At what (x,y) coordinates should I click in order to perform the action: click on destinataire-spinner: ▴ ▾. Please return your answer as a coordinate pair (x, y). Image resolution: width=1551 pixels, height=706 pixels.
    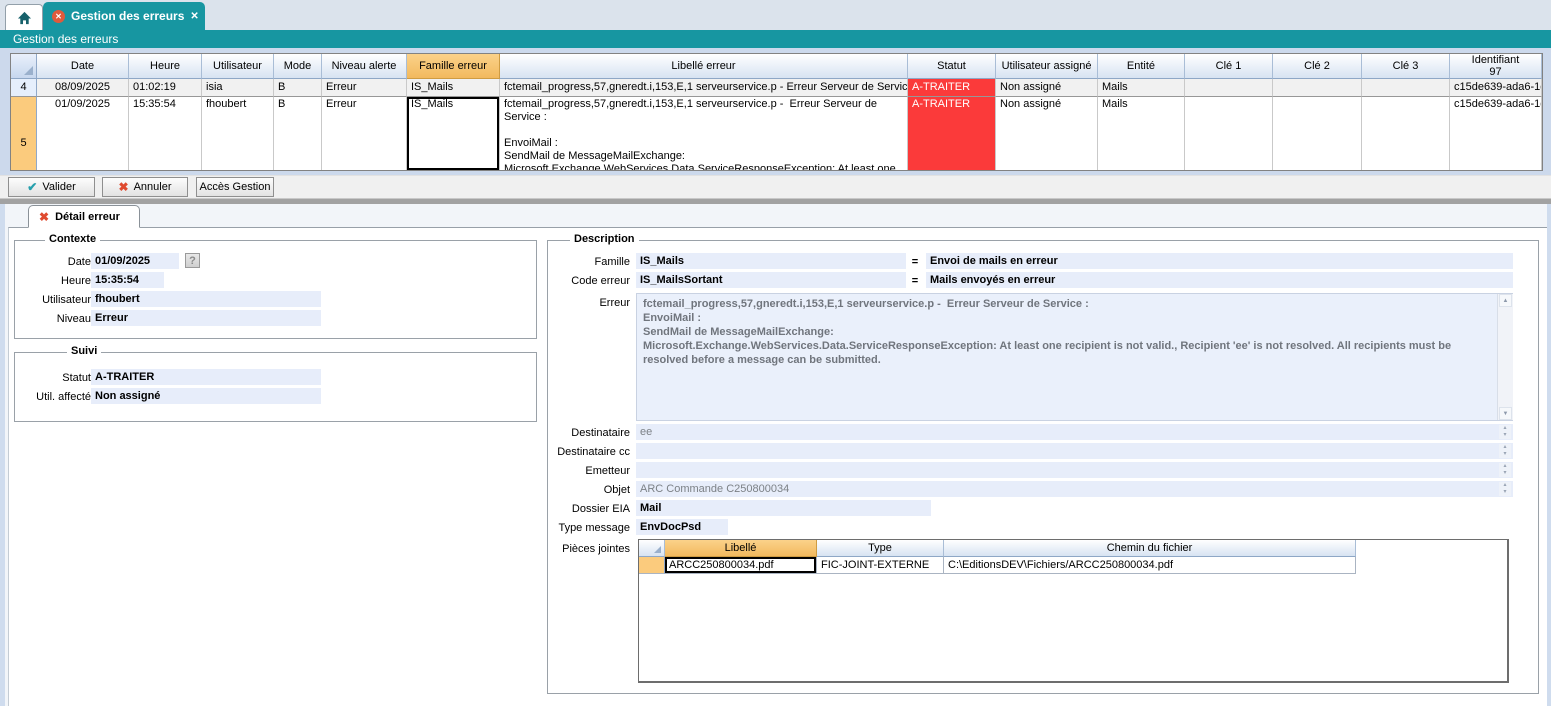
    Looking at the image, I should click on (1505, 432).